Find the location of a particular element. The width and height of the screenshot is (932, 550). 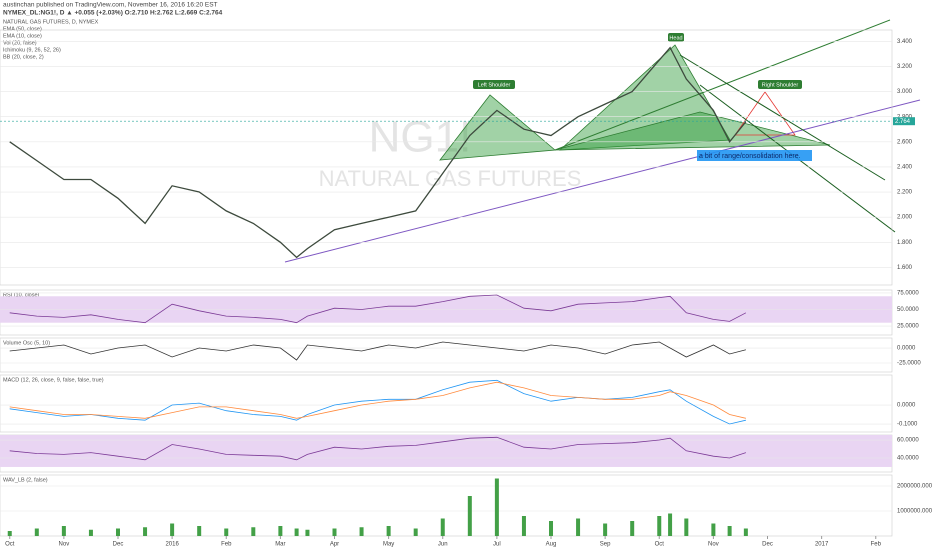

last-price-box is located at coordinates (904, 121).